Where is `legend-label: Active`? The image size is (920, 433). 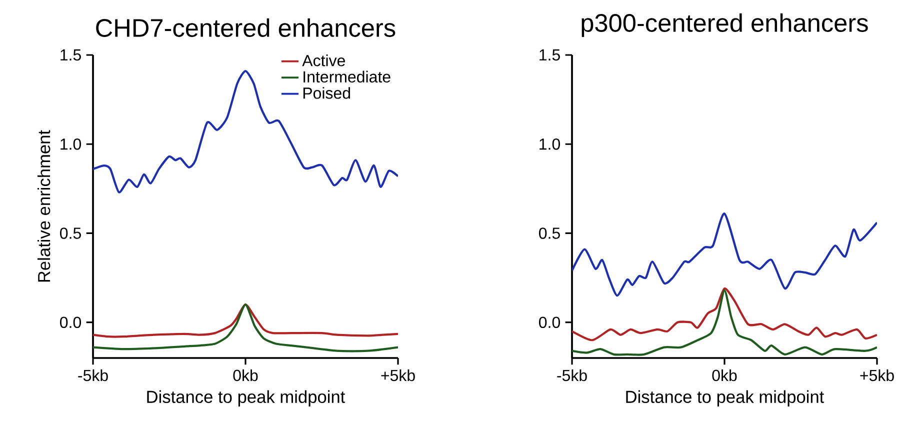
legend-label: Active is located at coordinates (323, 60).